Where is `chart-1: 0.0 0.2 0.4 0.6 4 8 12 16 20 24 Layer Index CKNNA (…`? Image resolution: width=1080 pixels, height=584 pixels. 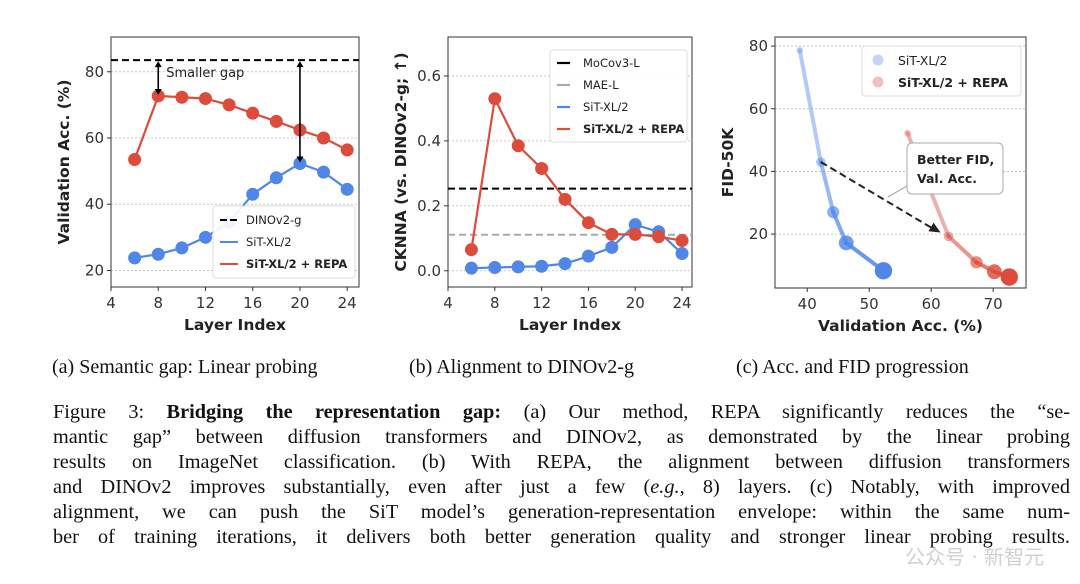 chart-1: 0.0 0.2 0.4 0.6 4 8 12 16 20 24 Layer Index CKNNA (… is located at coordinates (542, 185).